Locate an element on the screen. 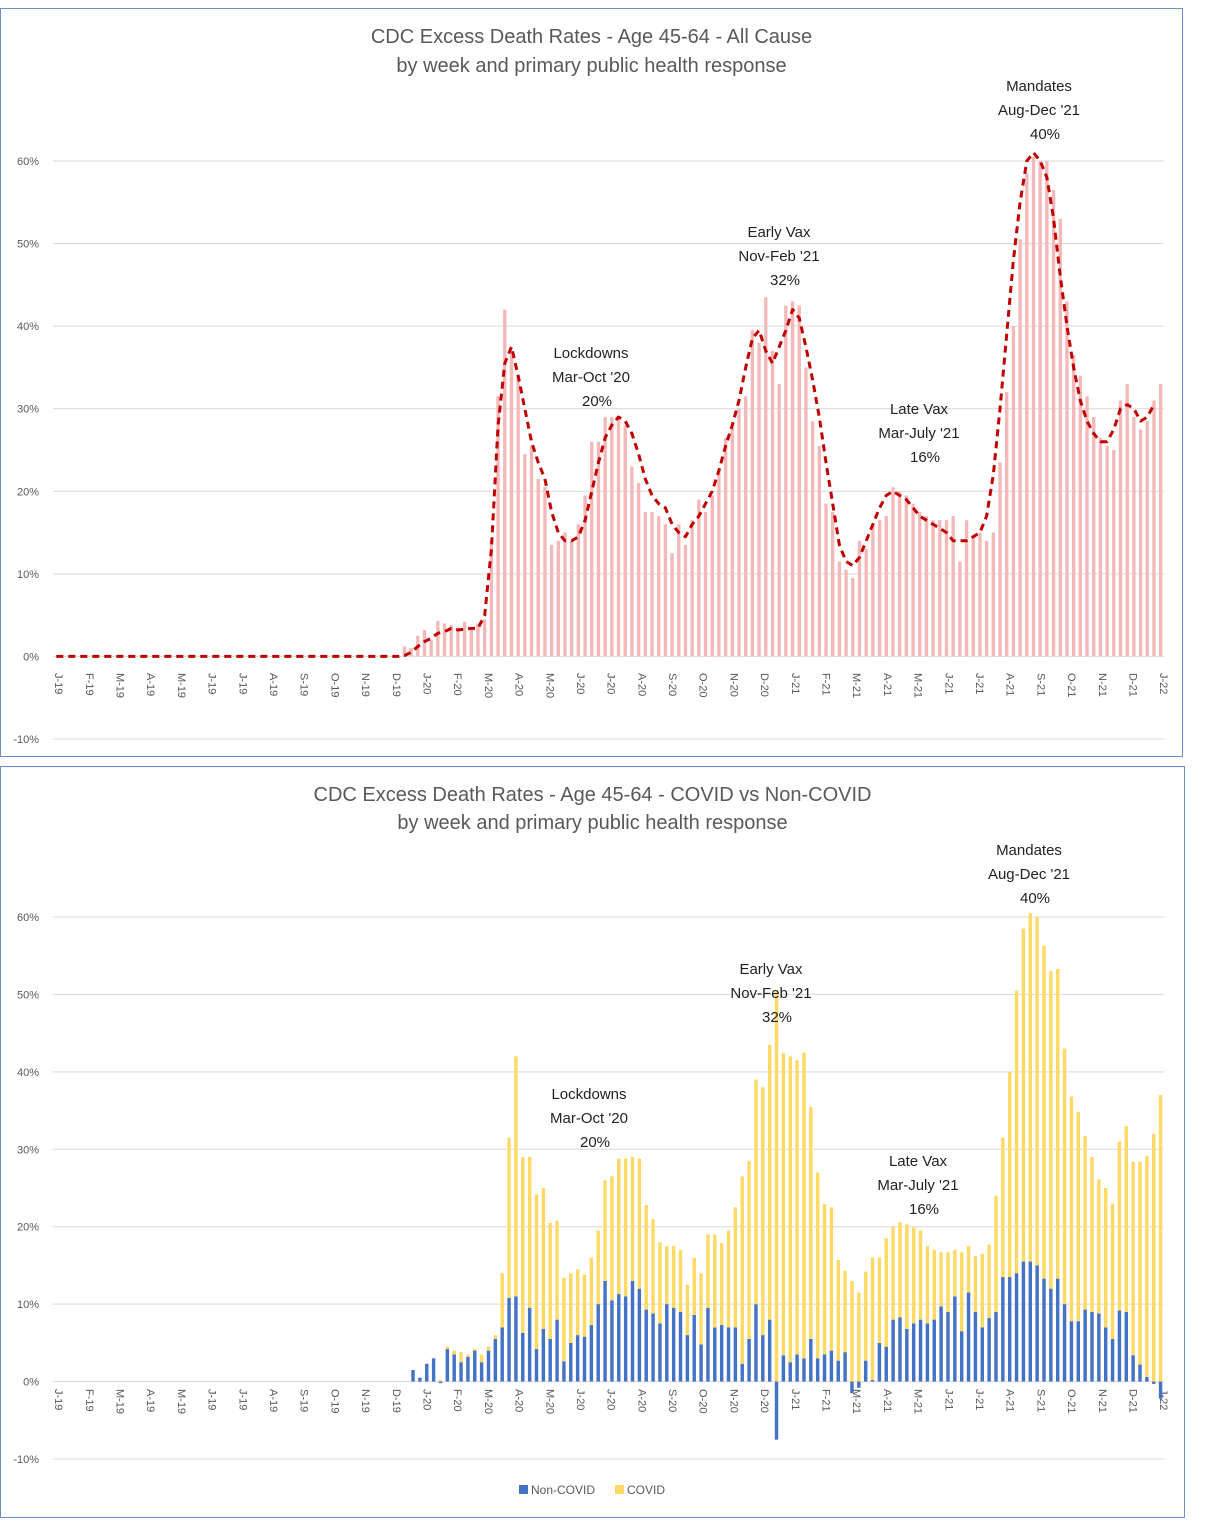 This screenshot has width=1205, height=1530. x-tick-label: O-20 is located at coordinates (703, 685).